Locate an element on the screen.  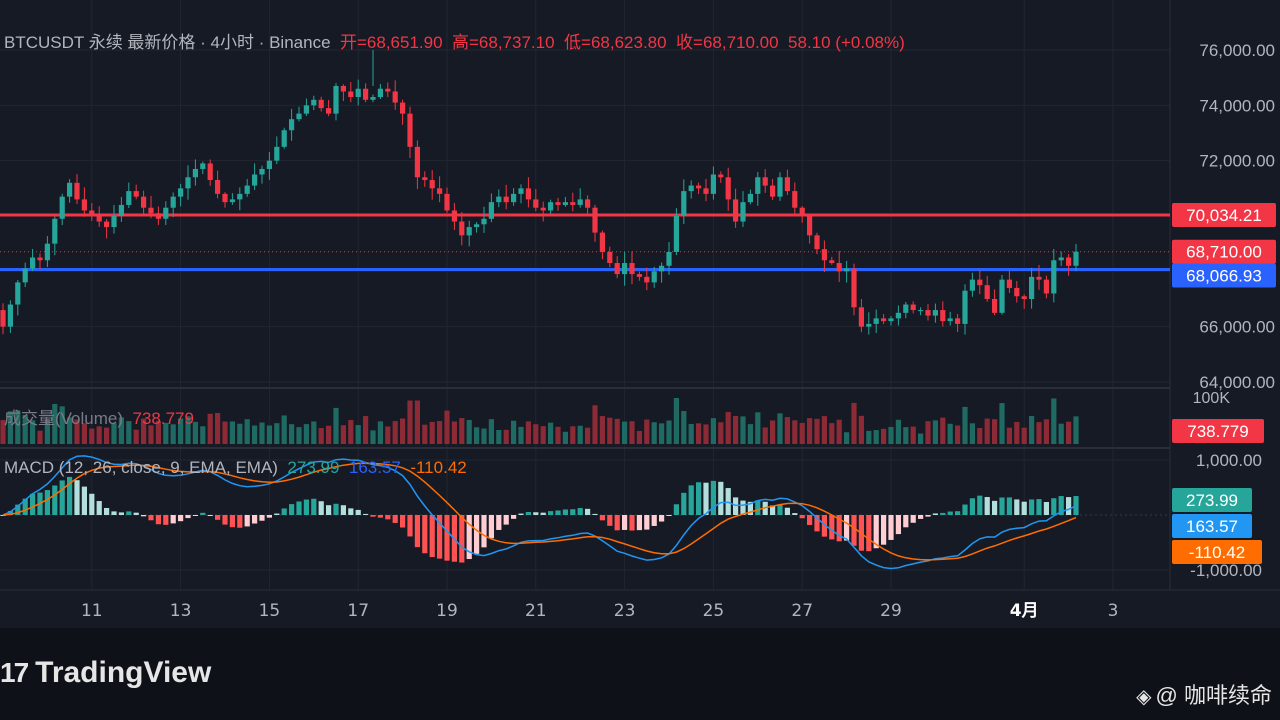
time-tick-label: 23 is located at coordinates (625, 611).